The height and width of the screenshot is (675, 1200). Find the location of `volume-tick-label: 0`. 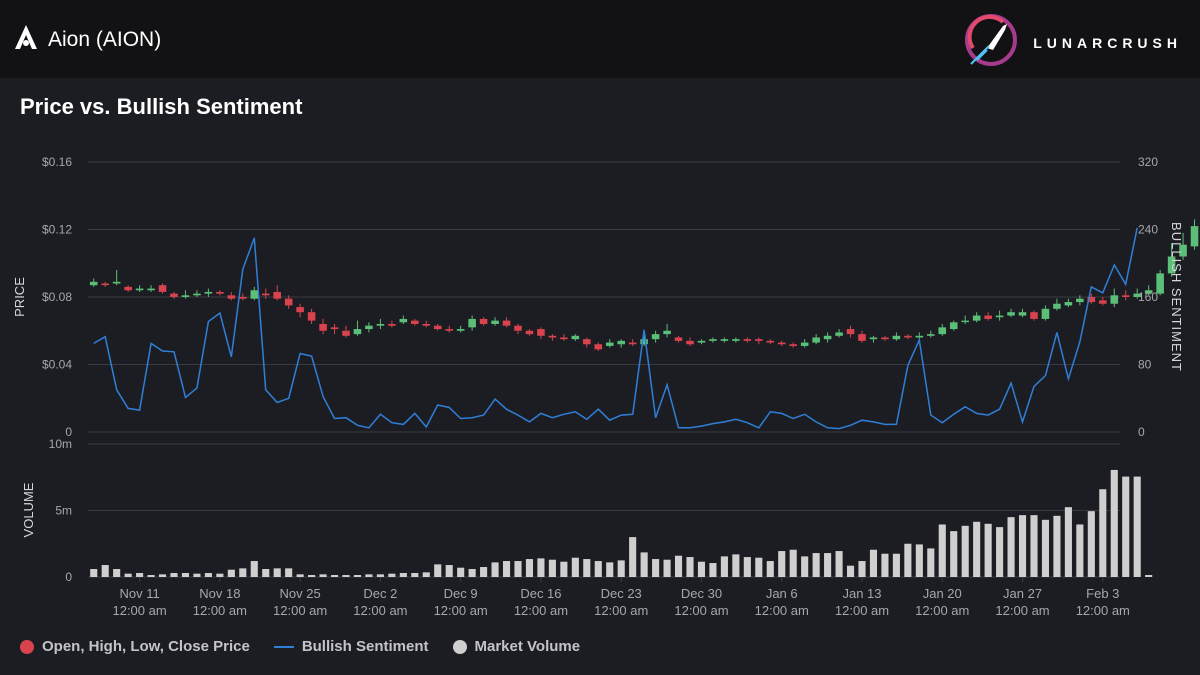

volume-tick-label: 0 is located at coordinates (68, 577).